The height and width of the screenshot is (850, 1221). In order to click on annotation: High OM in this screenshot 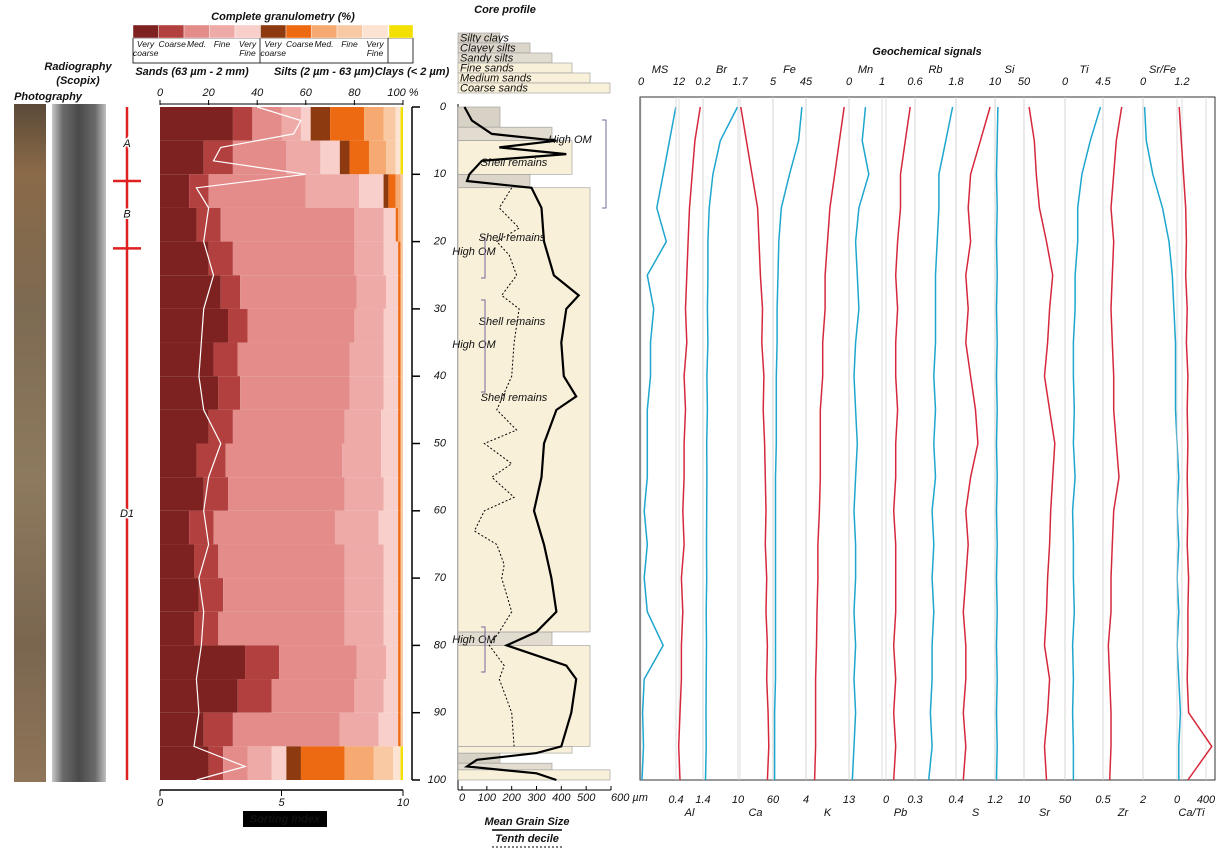, I will do `click(570, 140)`.